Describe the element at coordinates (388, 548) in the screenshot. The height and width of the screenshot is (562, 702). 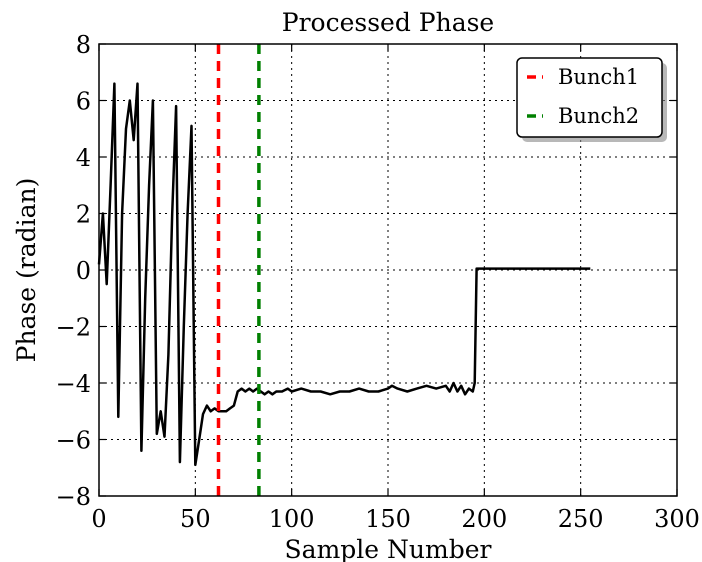
I see `x-axis-label: Sample Number` at that location.